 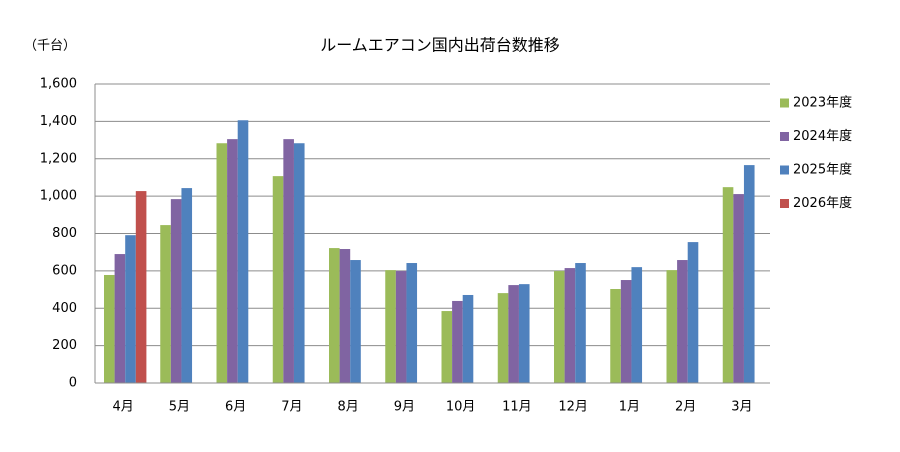 What do you see at coordinates (179, 407) in the screenshot?
I see `x-tick-label: 5月` at bounding box center [179, 407].